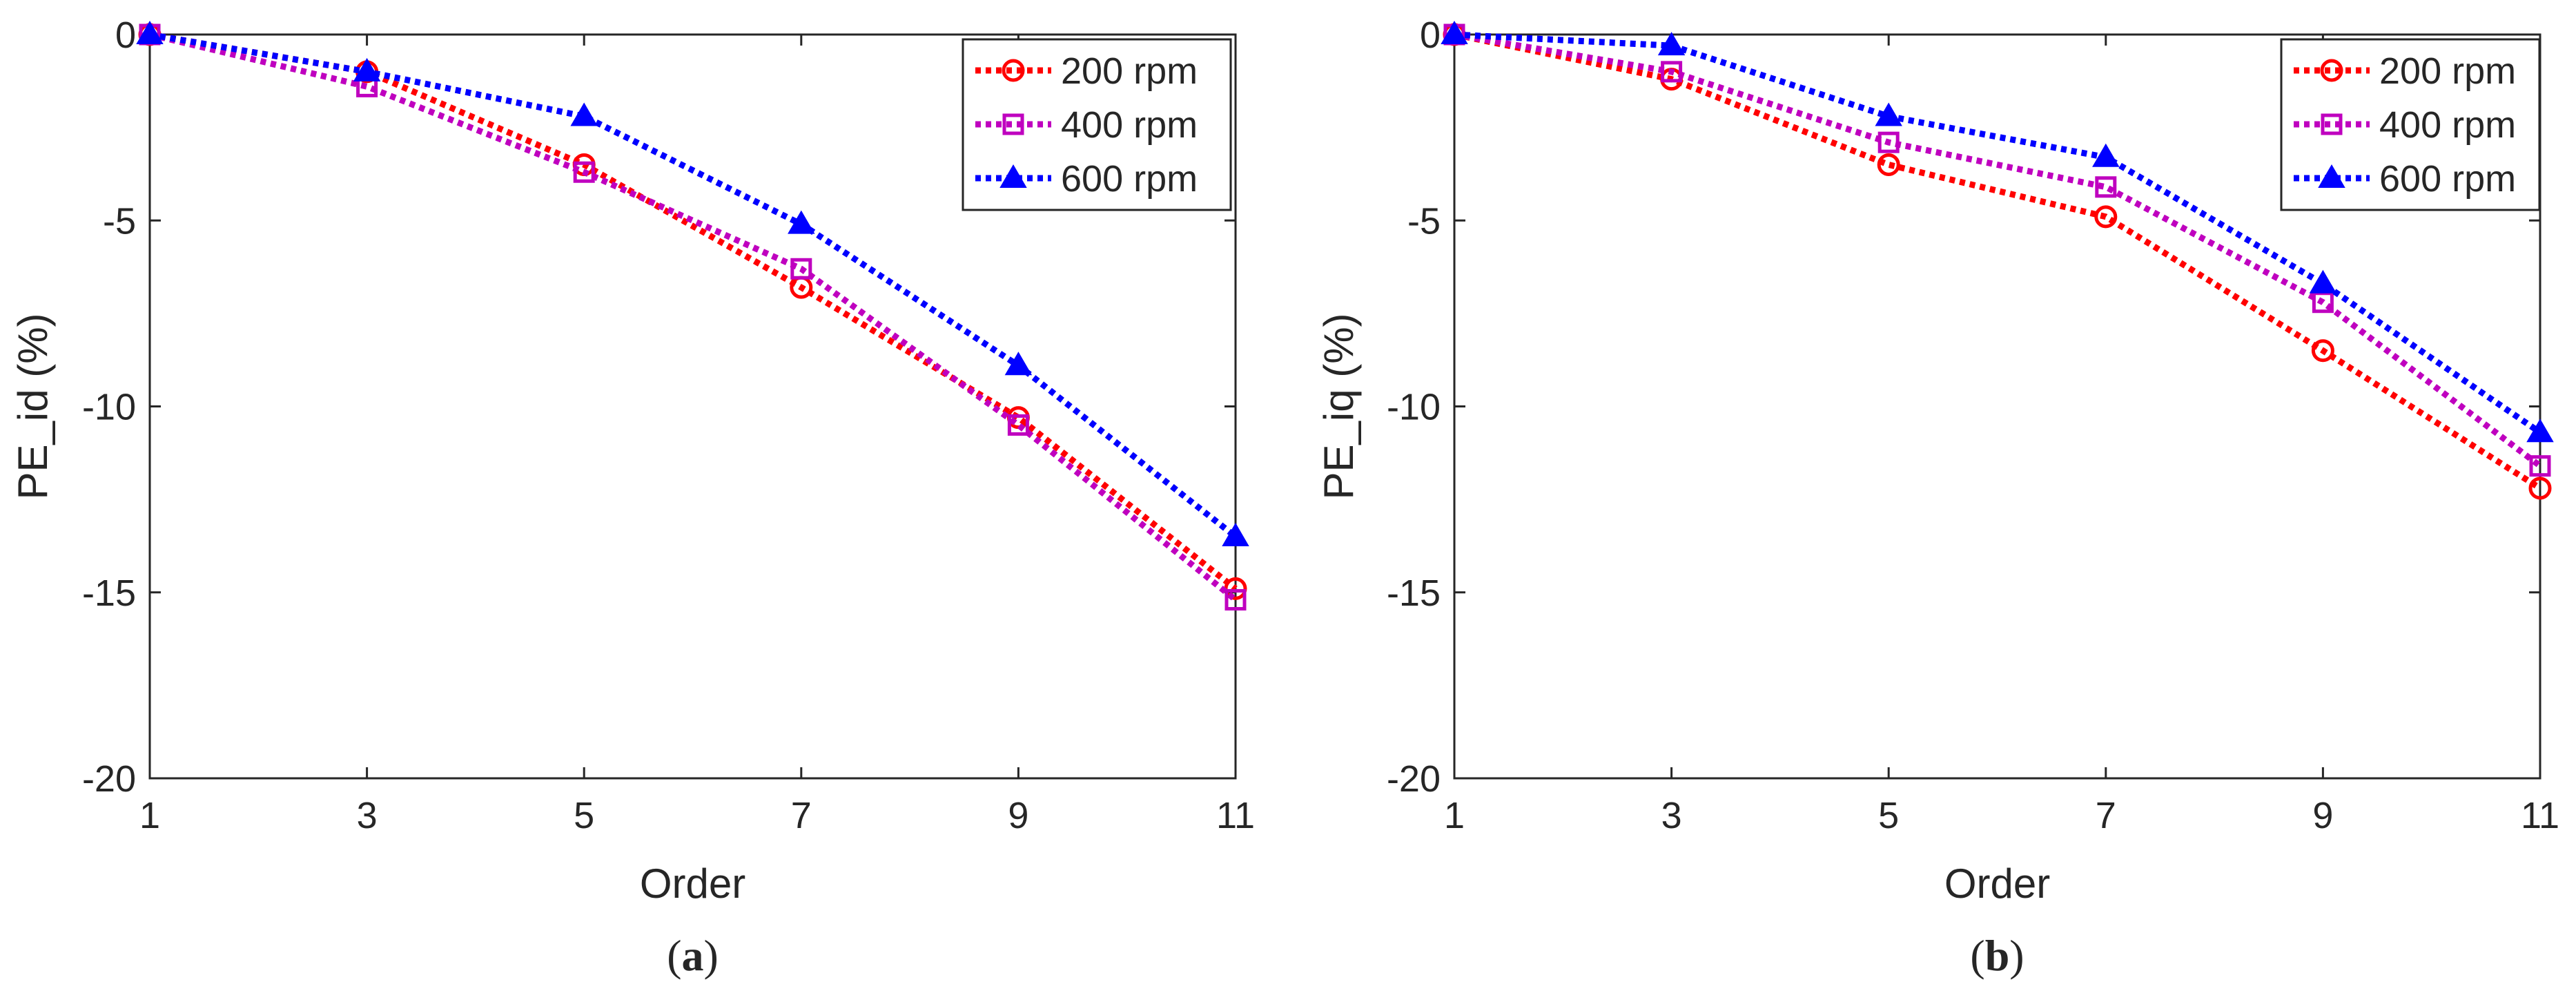 Image resolution: width=2576 pixels, height=991 pixels. Describe the element at coordinates (1339, 406) in the screenshot. I see `y-axis-label: PE_iq (%)` at that location.